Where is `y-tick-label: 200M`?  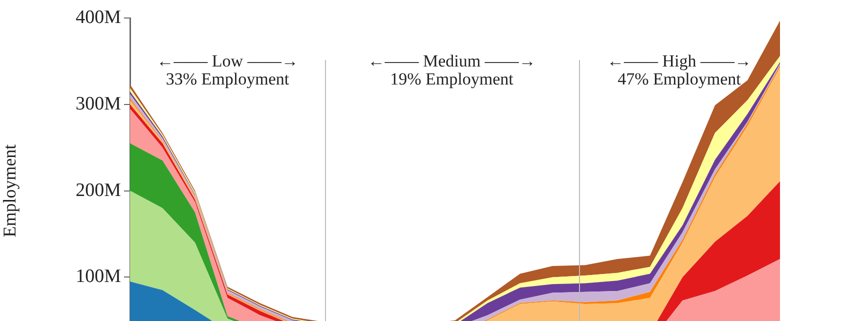
y-tick-label: 200M is located at coordinates (99, 190).